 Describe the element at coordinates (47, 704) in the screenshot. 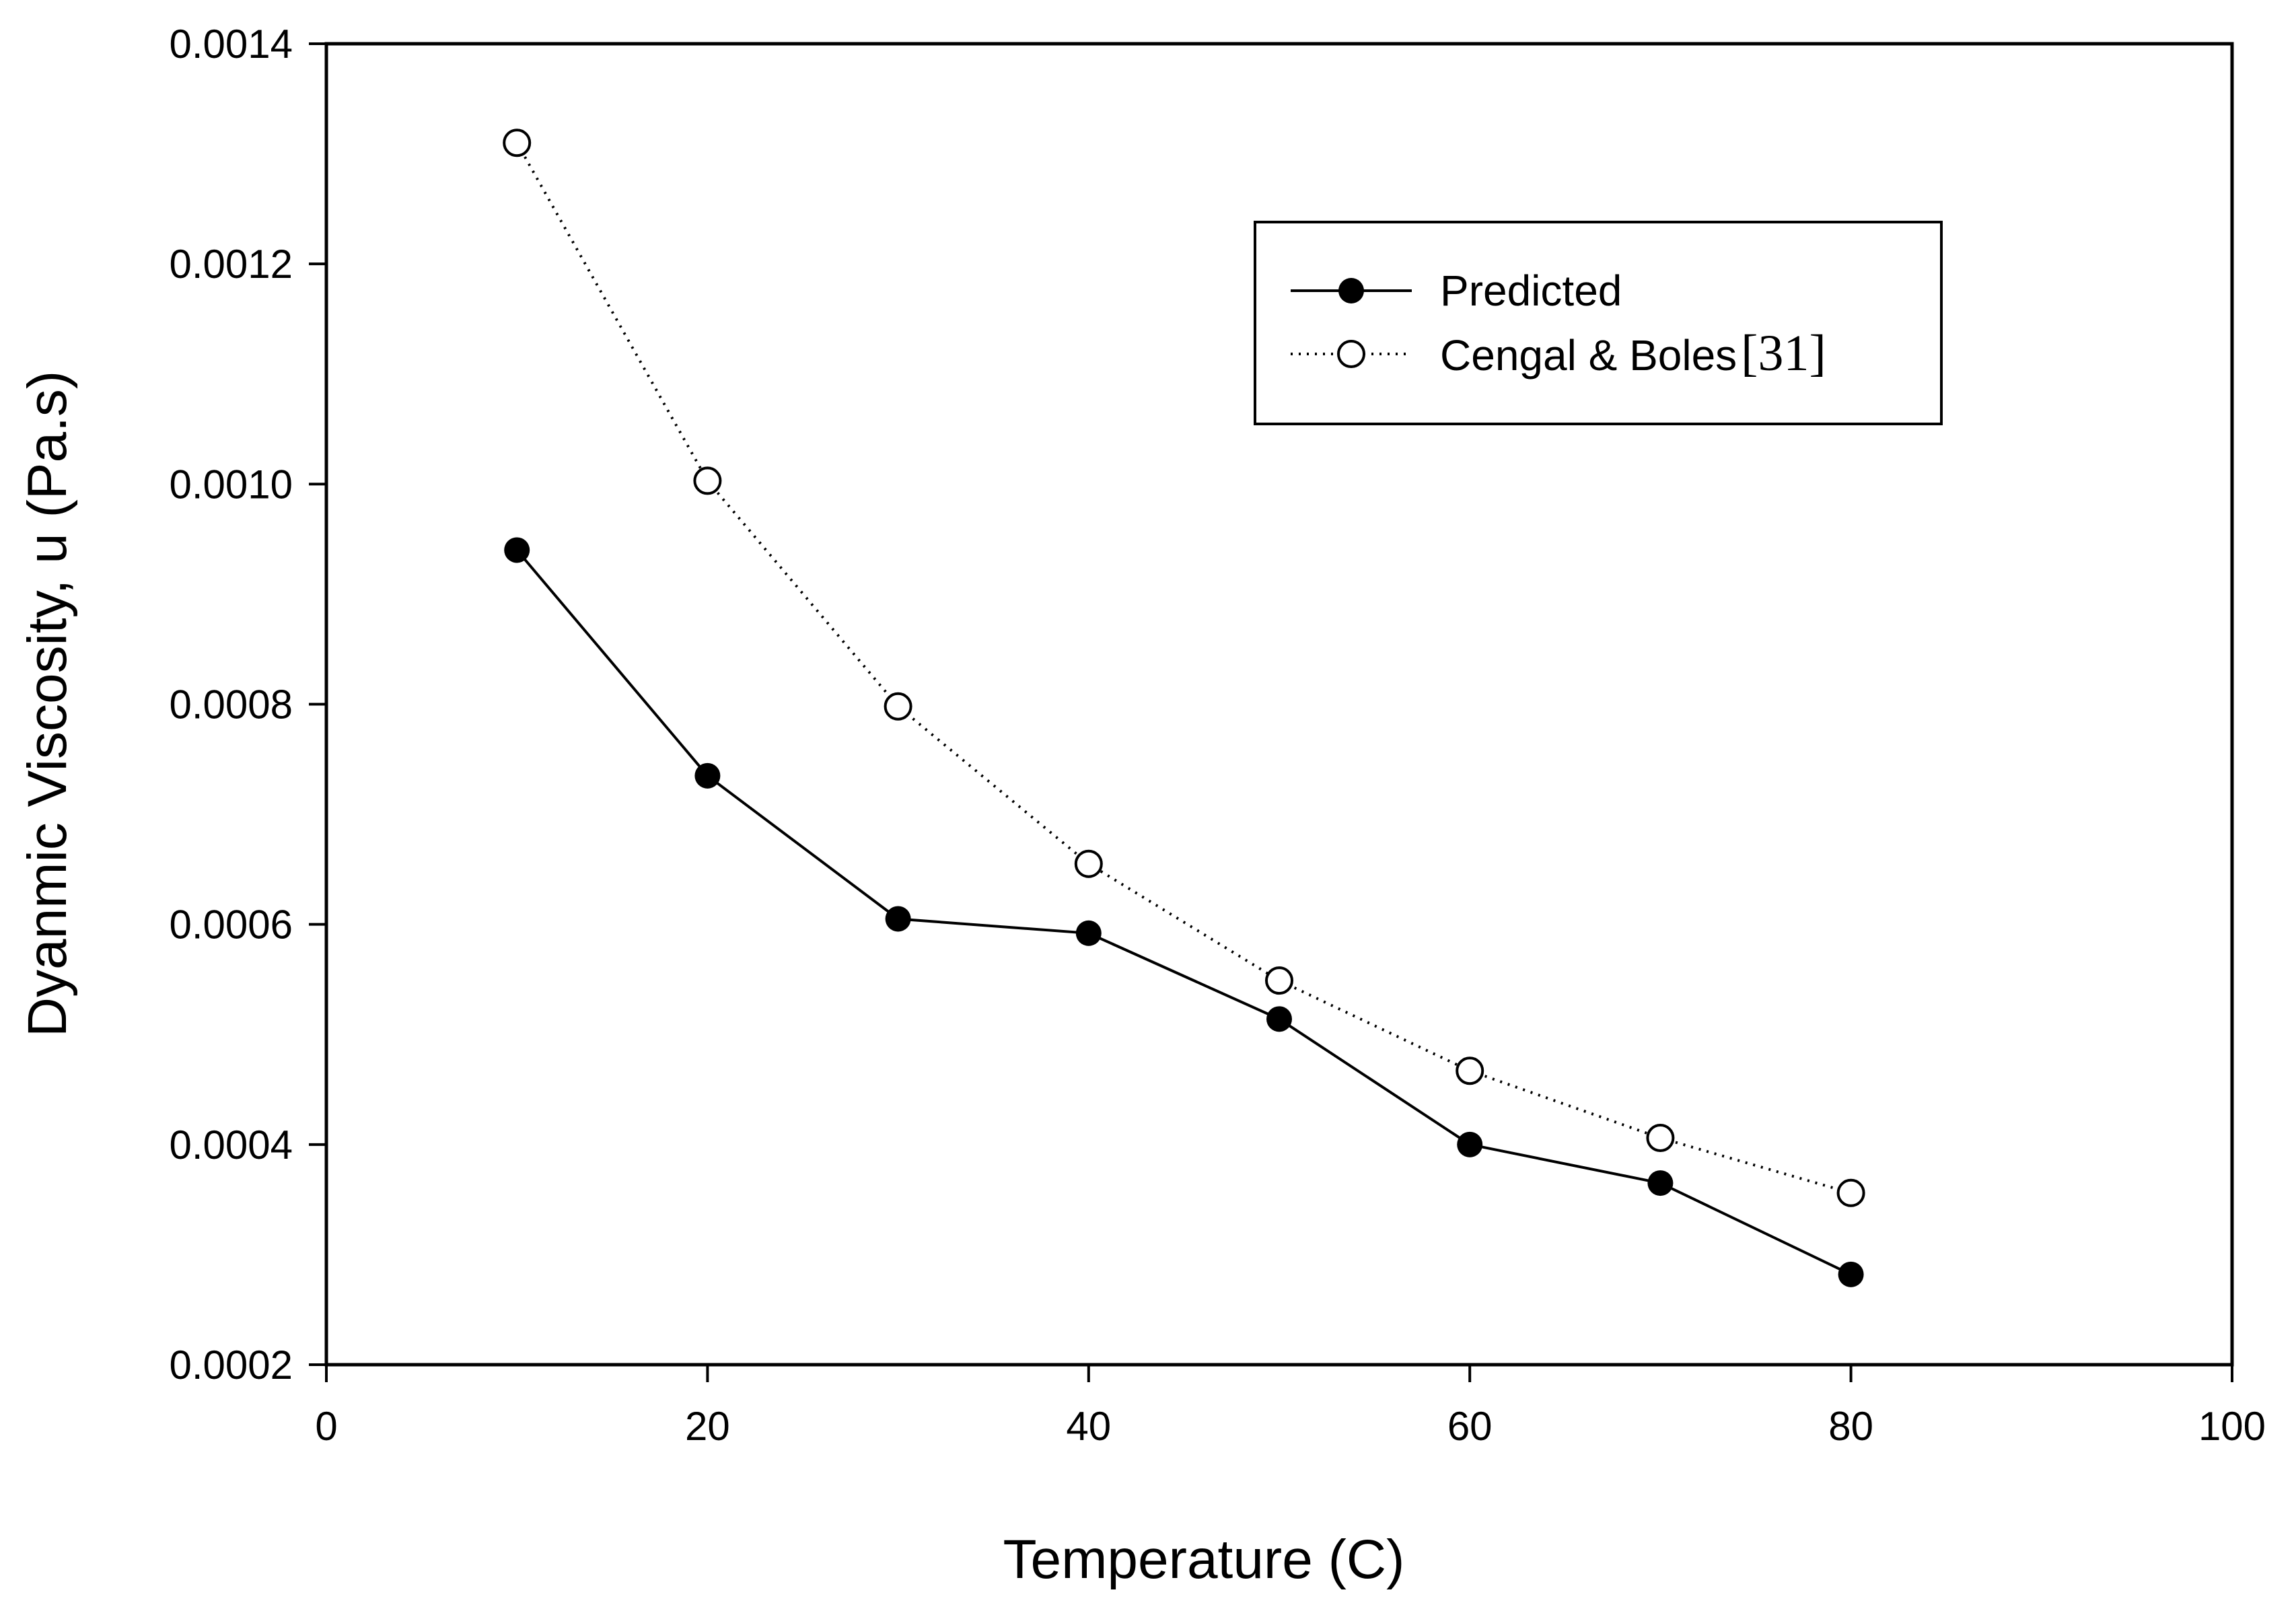

I see `y-axis-title: Dyanmic Viscosity, u (Pa.s)` at that location.